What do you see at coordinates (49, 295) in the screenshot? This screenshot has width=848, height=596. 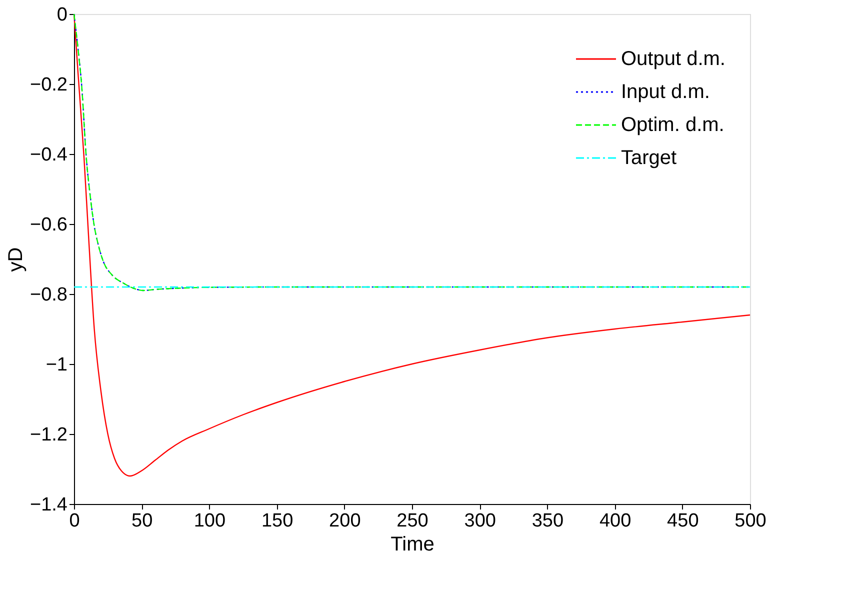 I see `y-tick-label: −0.8` at bounding box center [49, 295].